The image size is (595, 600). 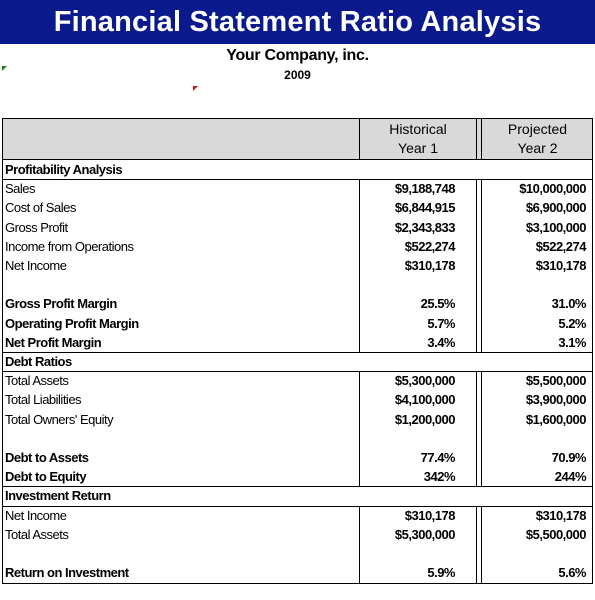 I want to click on table-row: Total Liabilities $4,100,000 $3,900,000, so click(x=297, y=399).